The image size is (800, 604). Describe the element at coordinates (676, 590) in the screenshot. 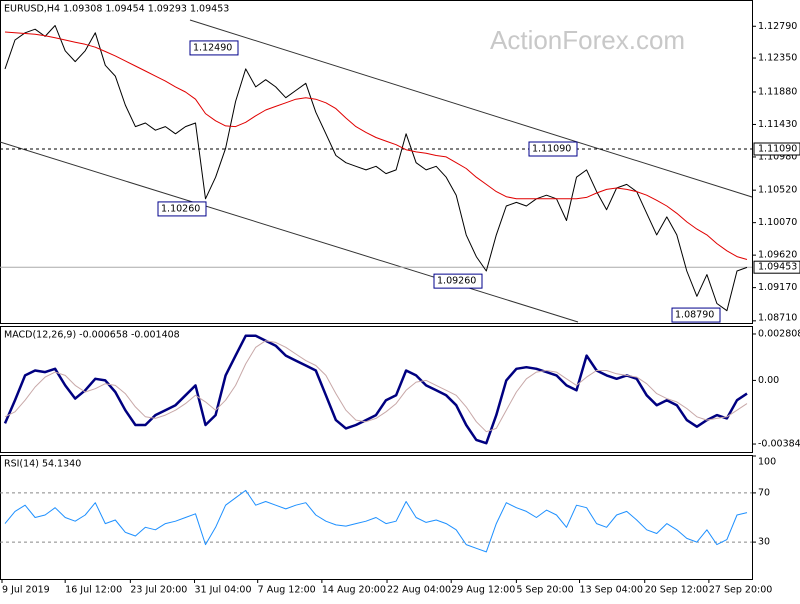

I see `x-tick-label: 20 Sep 12:00` at that location.